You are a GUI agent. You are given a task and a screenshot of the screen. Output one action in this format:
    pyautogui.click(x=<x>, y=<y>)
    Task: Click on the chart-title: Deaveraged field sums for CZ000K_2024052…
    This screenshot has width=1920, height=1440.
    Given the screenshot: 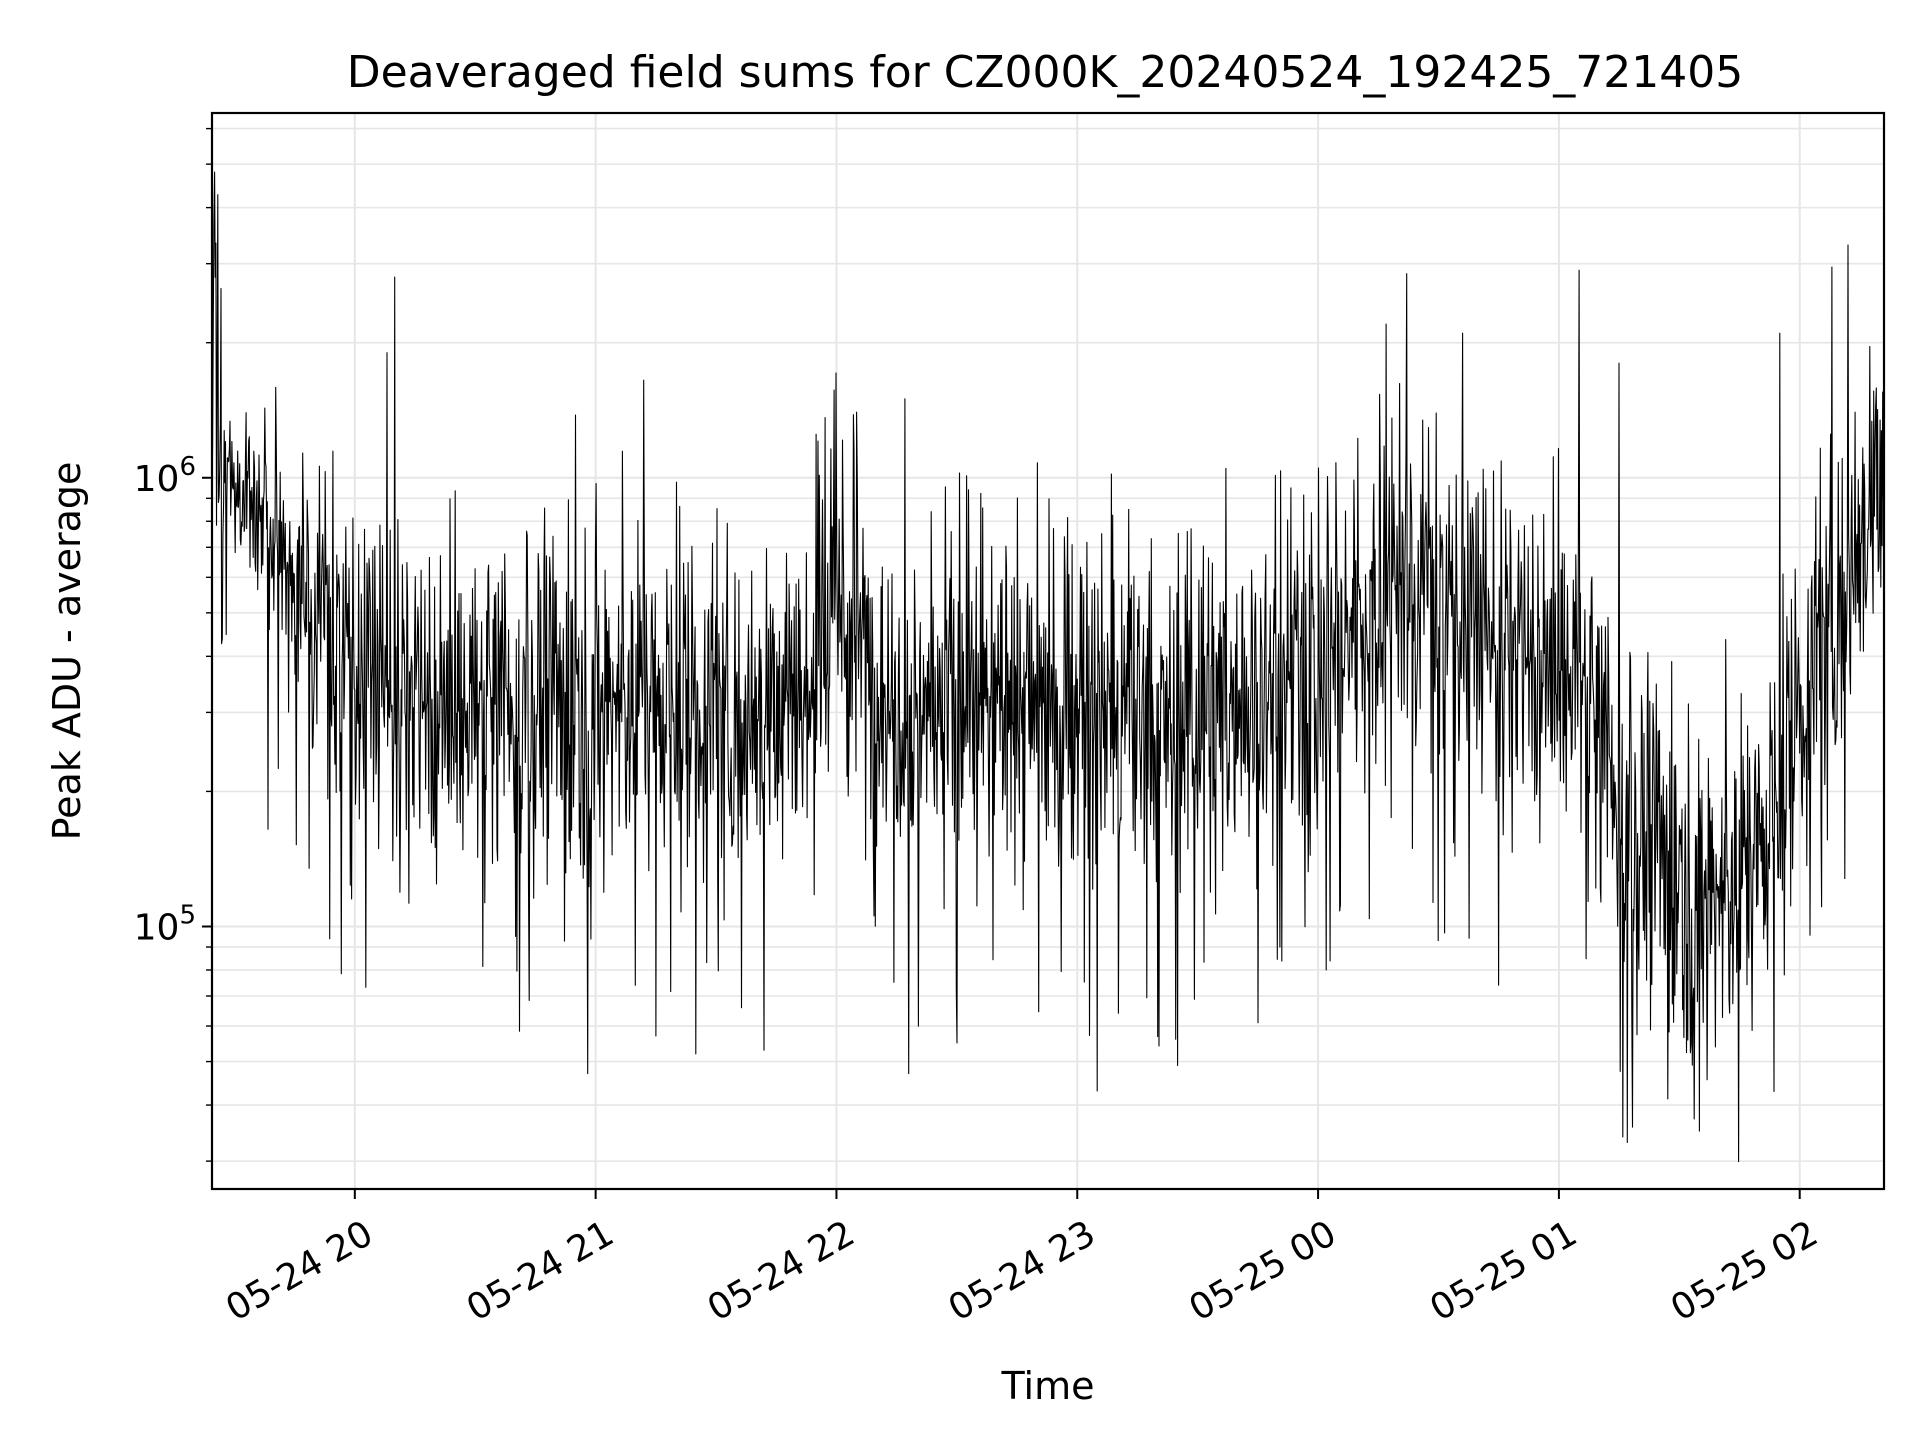 What is the action you would take?
    pyautogui.click(x=1045, y=72)
    